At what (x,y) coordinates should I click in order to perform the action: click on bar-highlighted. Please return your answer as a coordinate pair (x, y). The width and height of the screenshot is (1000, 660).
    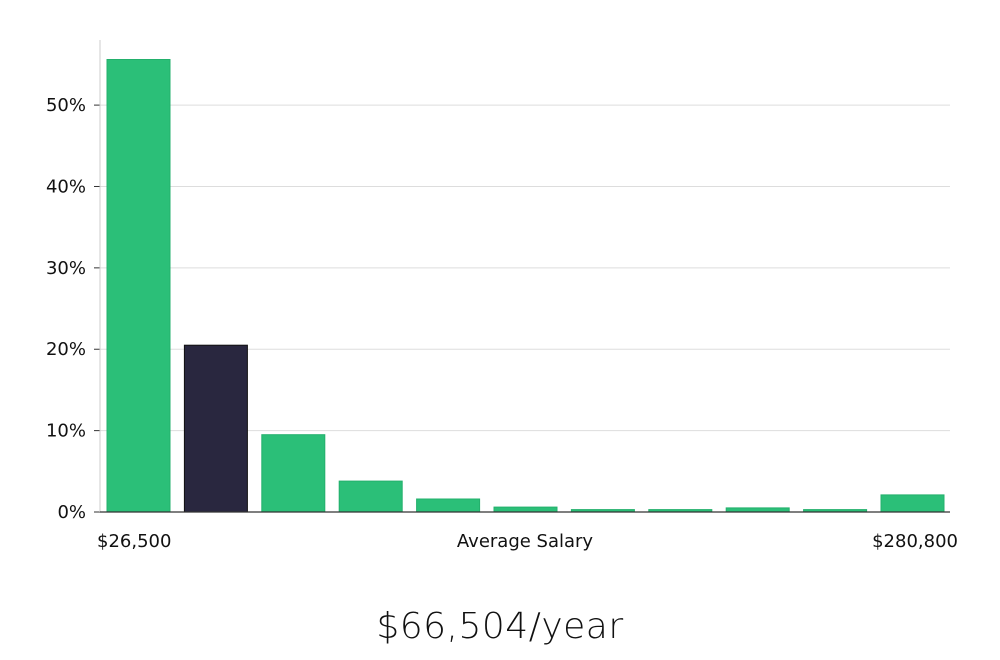
    Looking at the image, I should click on (215, 428).